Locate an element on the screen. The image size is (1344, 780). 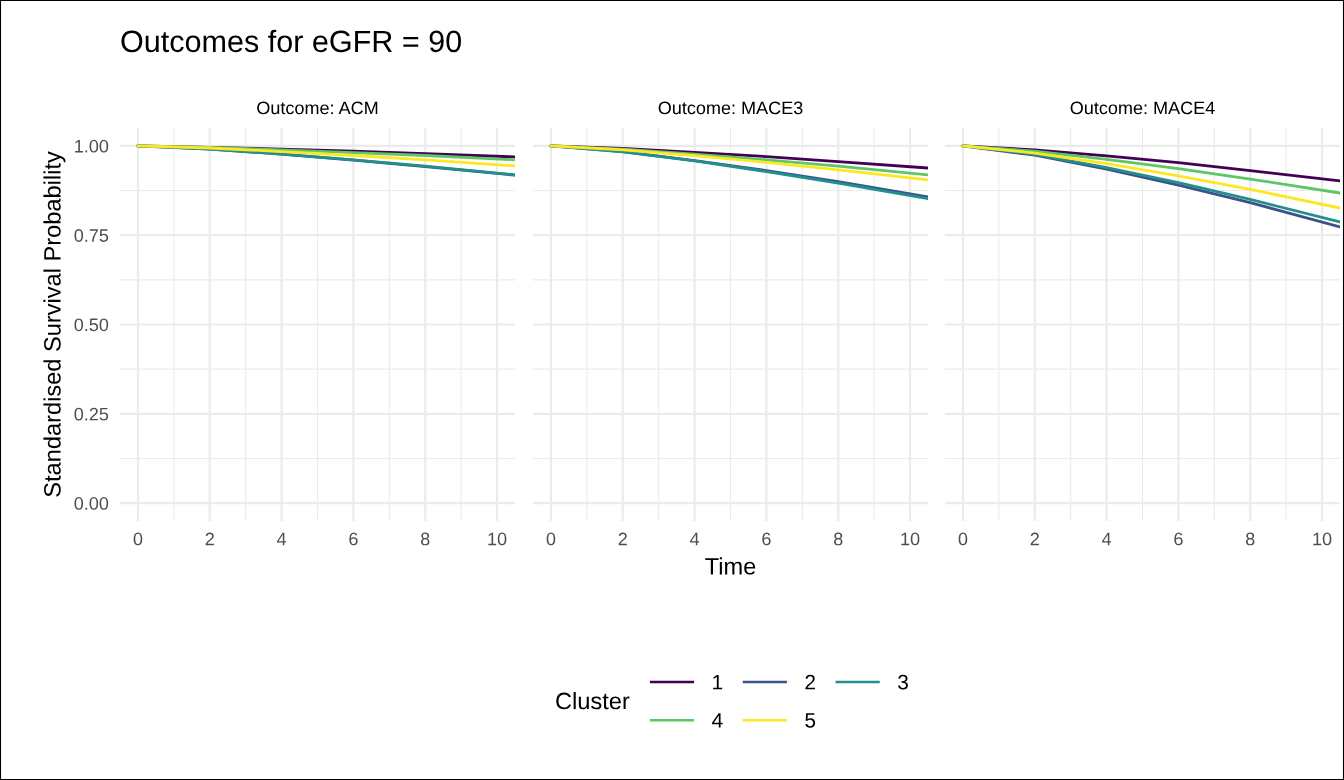
y-tick-label: 0.50 is located at coordinates (91, 325).